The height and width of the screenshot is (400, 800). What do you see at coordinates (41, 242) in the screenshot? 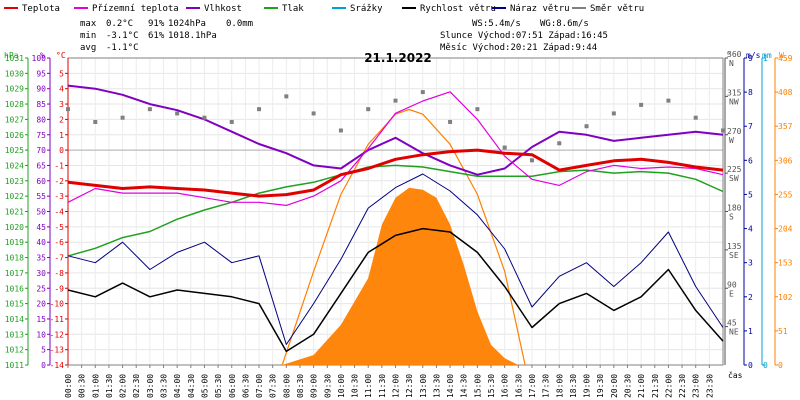
I see `humidity-axis-label-8: 40` at bounding box center [41, 242].